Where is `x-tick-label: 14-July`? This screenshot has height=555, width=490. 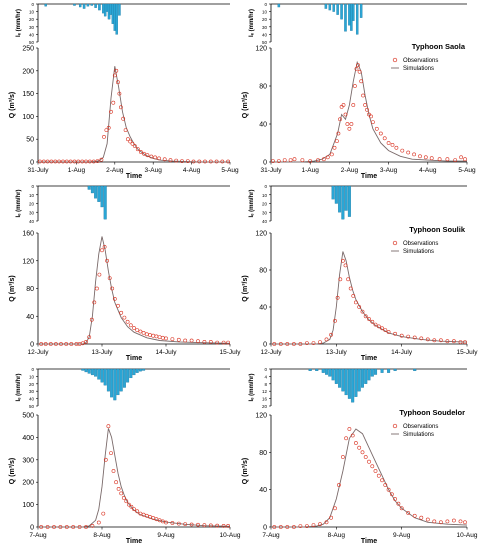
x-tick-label: 14-July is located at coordinates (402, 352).